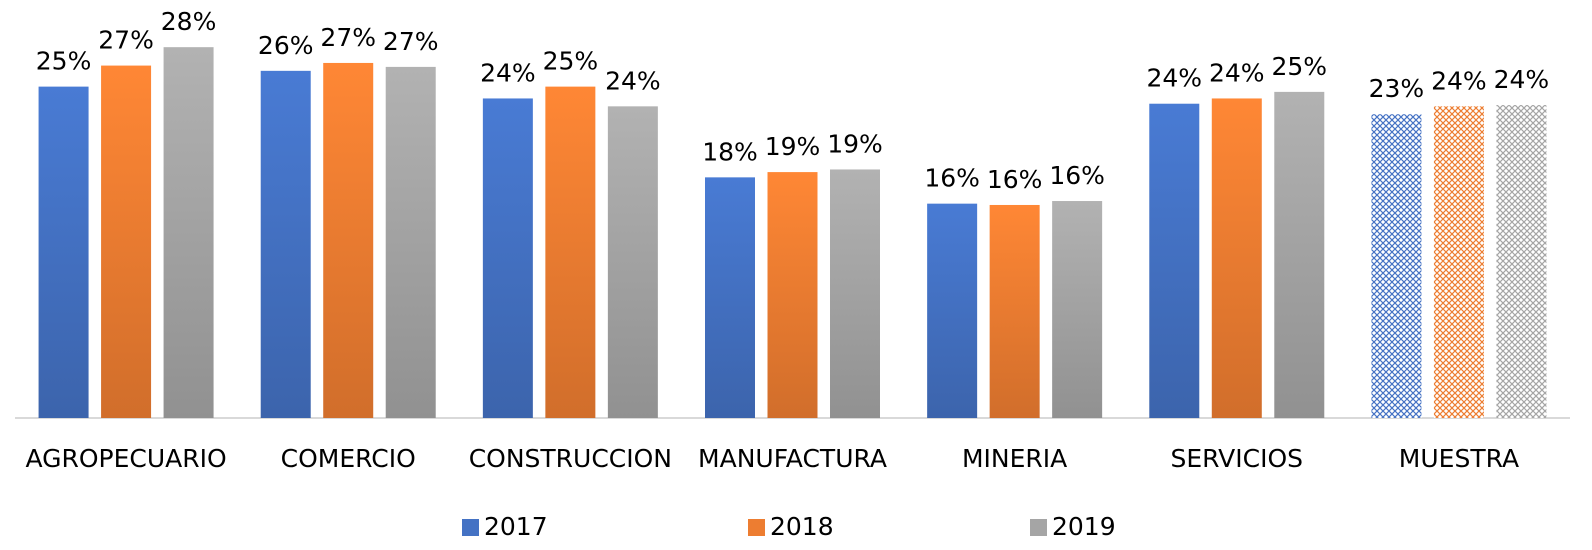 This screenshot has width=1592, height=550. I want to click on data-label: 18%, so click(730, 151).